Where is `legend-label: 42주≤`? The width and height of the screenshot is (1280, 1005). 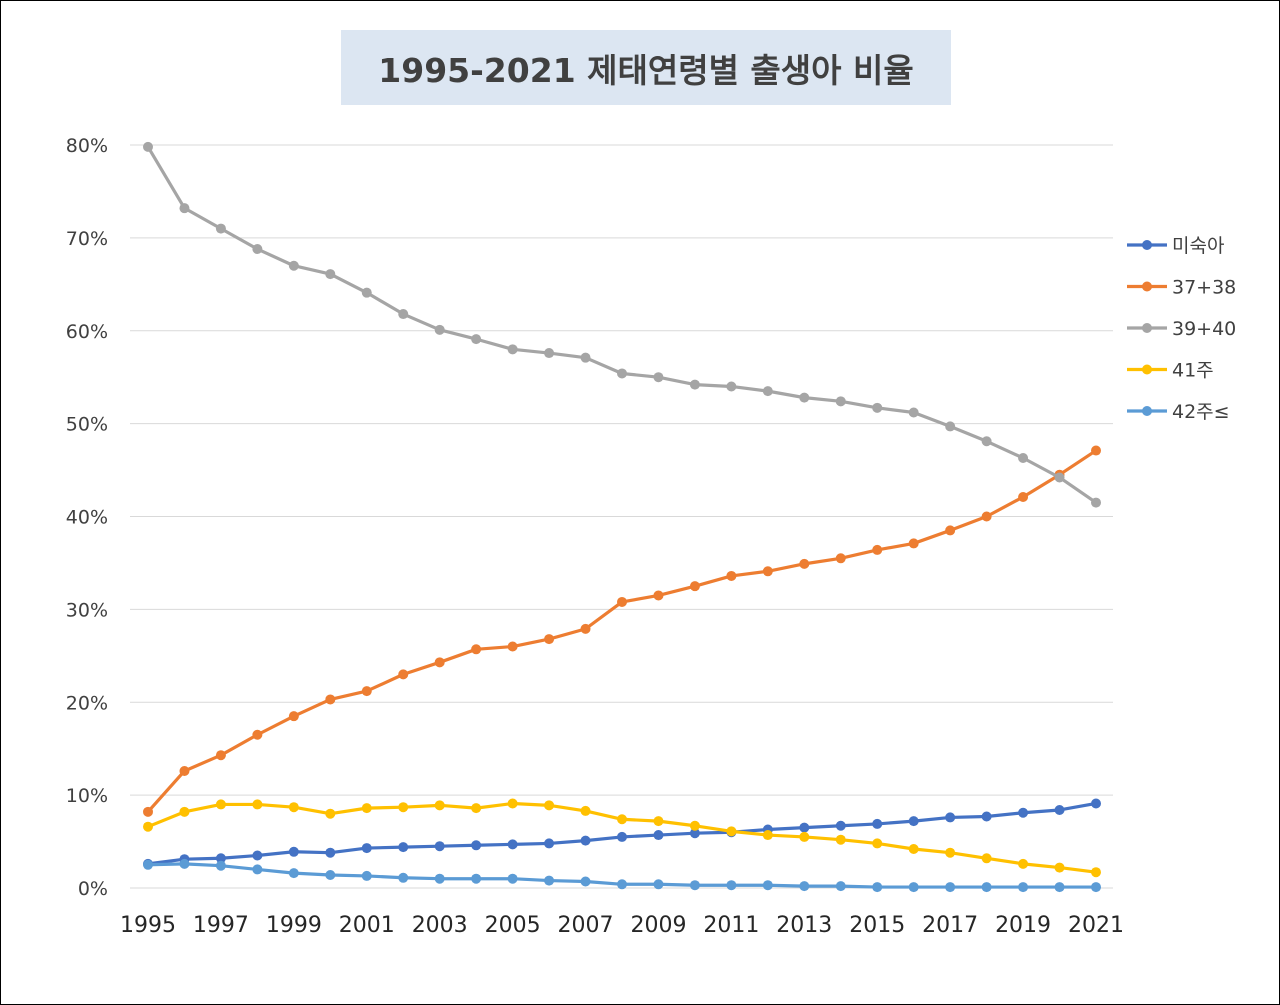
legend-label: 42주≤ is located at coordinates (1201, 412).